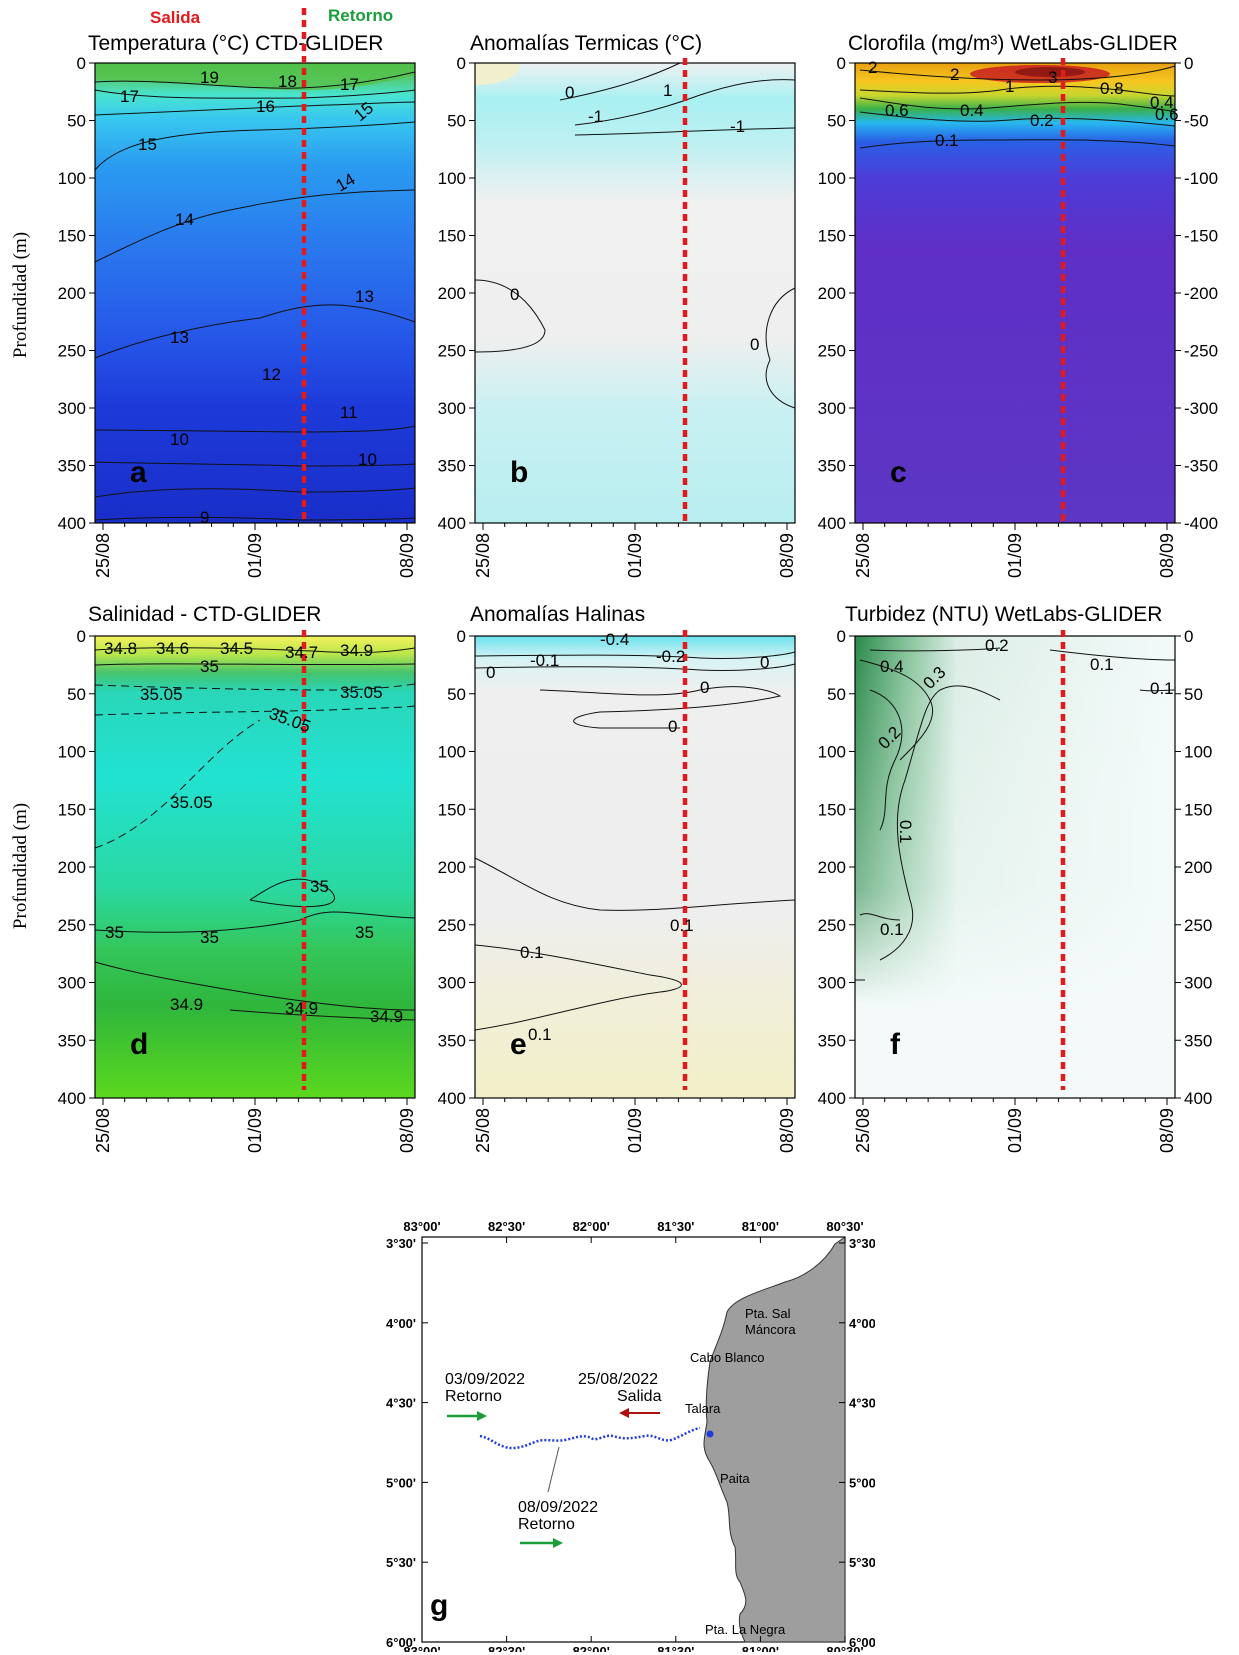 The image size is (1239, 1655). I want to click on map-lon-label-bottom: 80°30', so click(844, 1648).